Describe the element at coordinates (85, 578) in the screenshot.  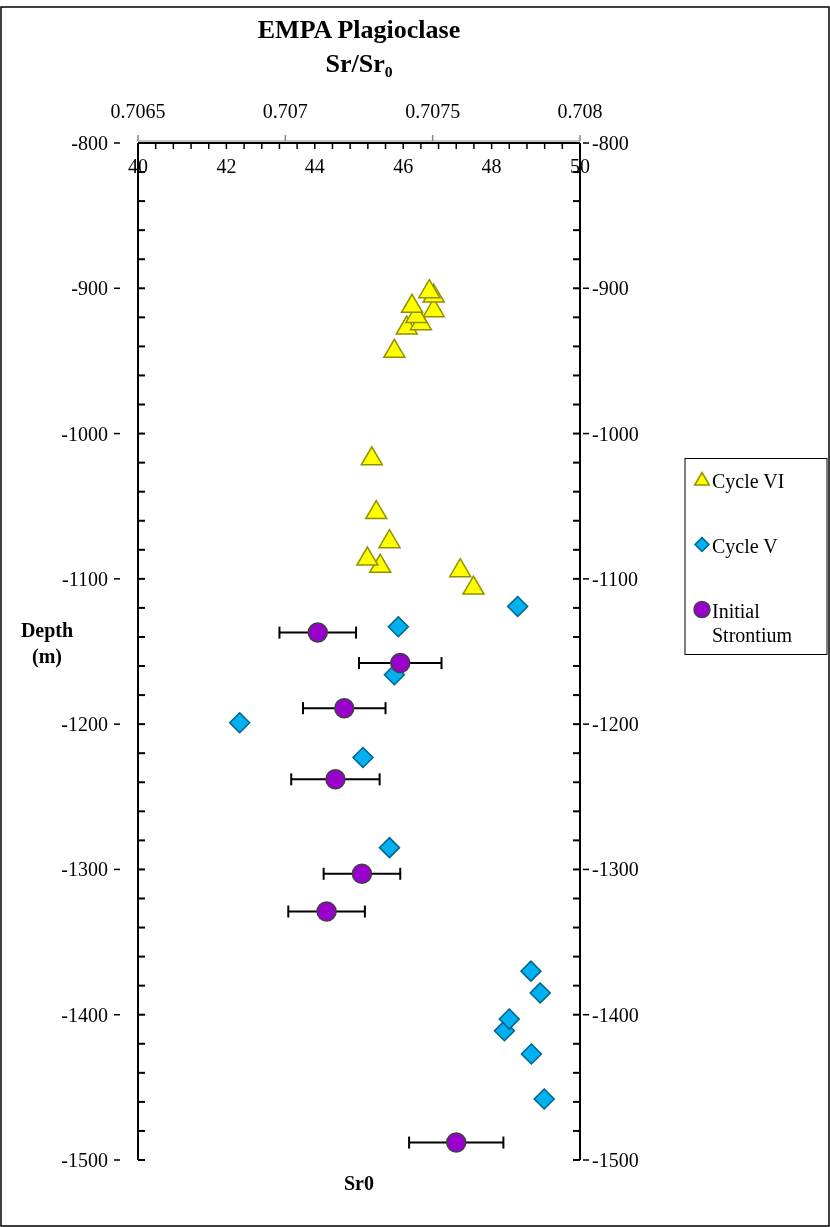
I see `y-tick-label: -1100` at that location.